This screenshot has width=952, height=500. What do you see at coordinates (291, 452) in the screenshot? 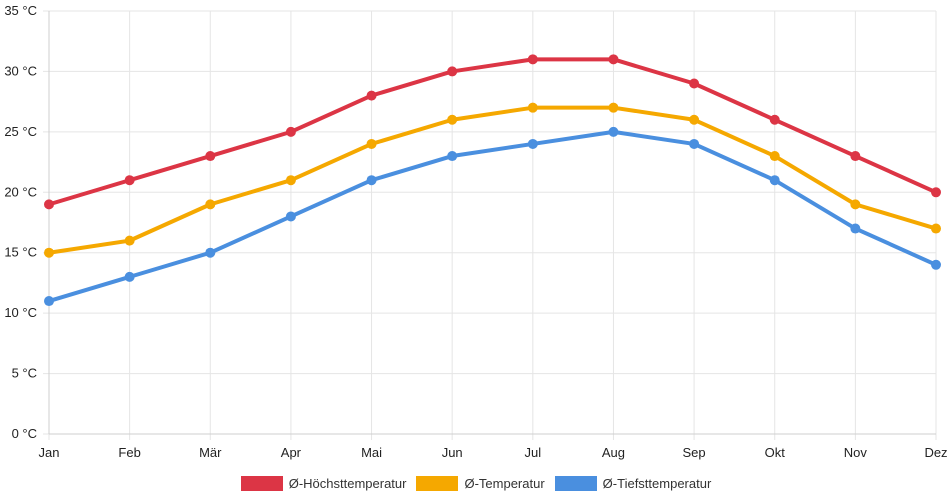
I see `x-tick-label: Apr` at bounding box center [291, 452].